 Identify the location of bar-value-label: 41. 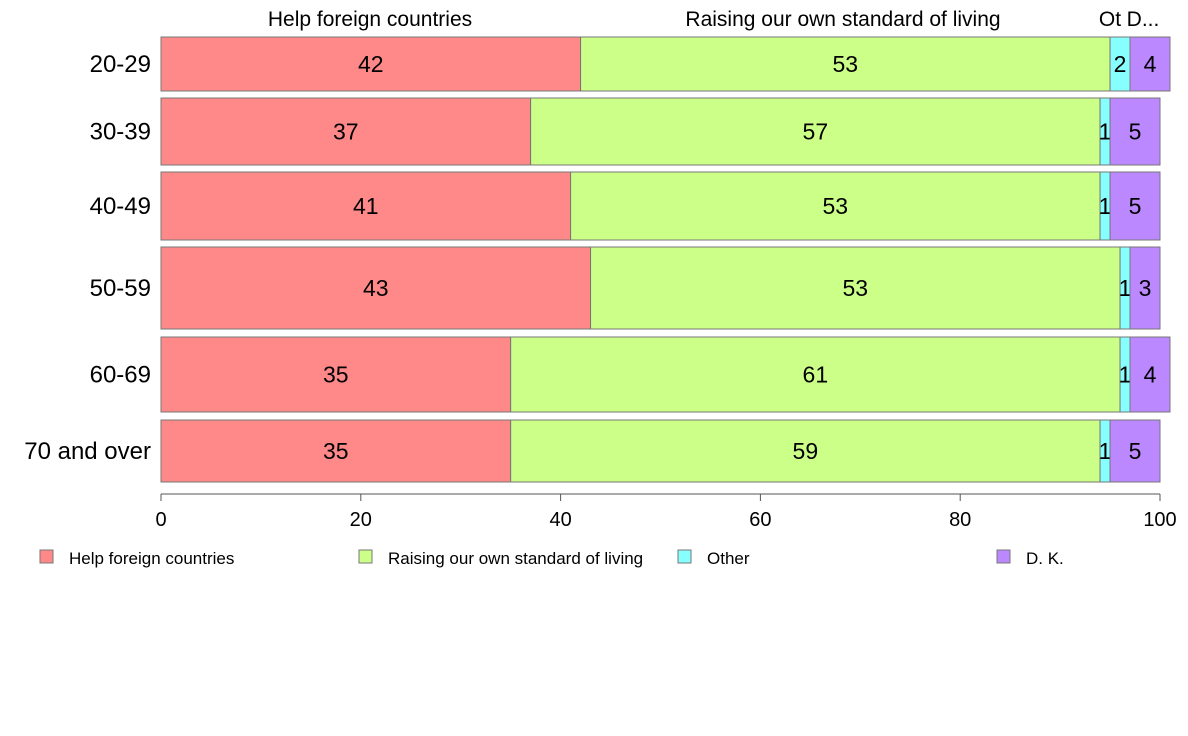
(366, 206).